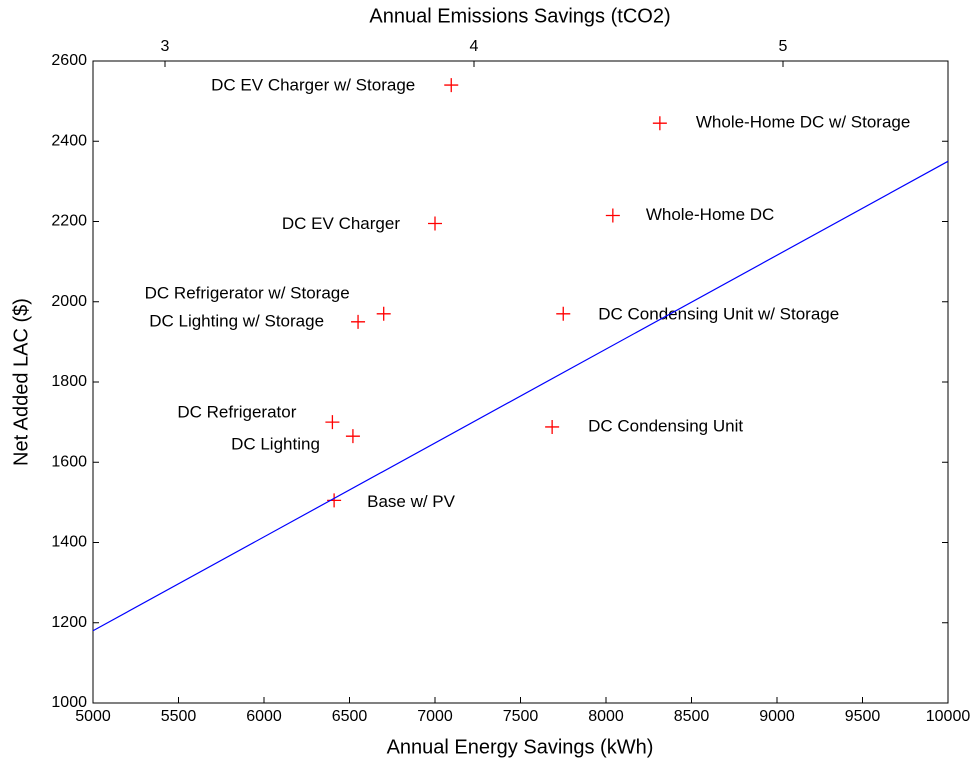 The height and width of the screenshot is (765, 978). What do you see at coordinates (69, 301) in the screenshot?
I see `y-tick-label: 2000` at bounding box center [69, 301].